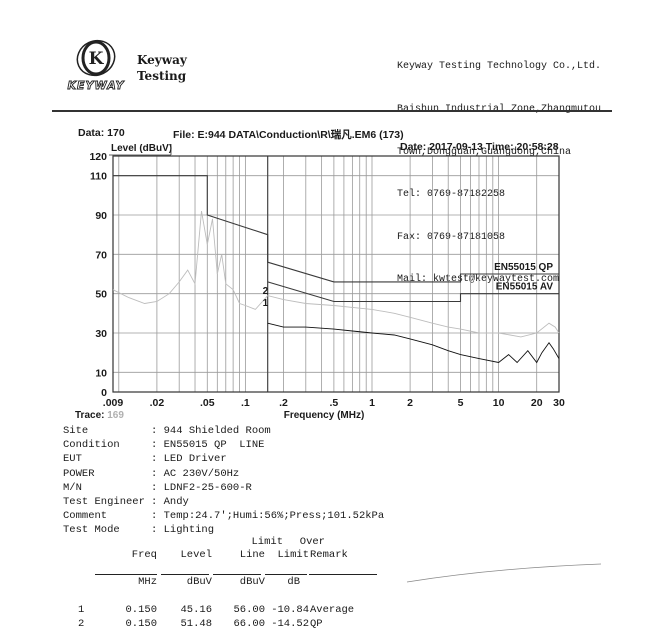 The width and height of the screenshot is (656, 640). Describe the element at coordinates (90, 415) in the screenshot. I see `trace-label-text: Trace:` at that location.